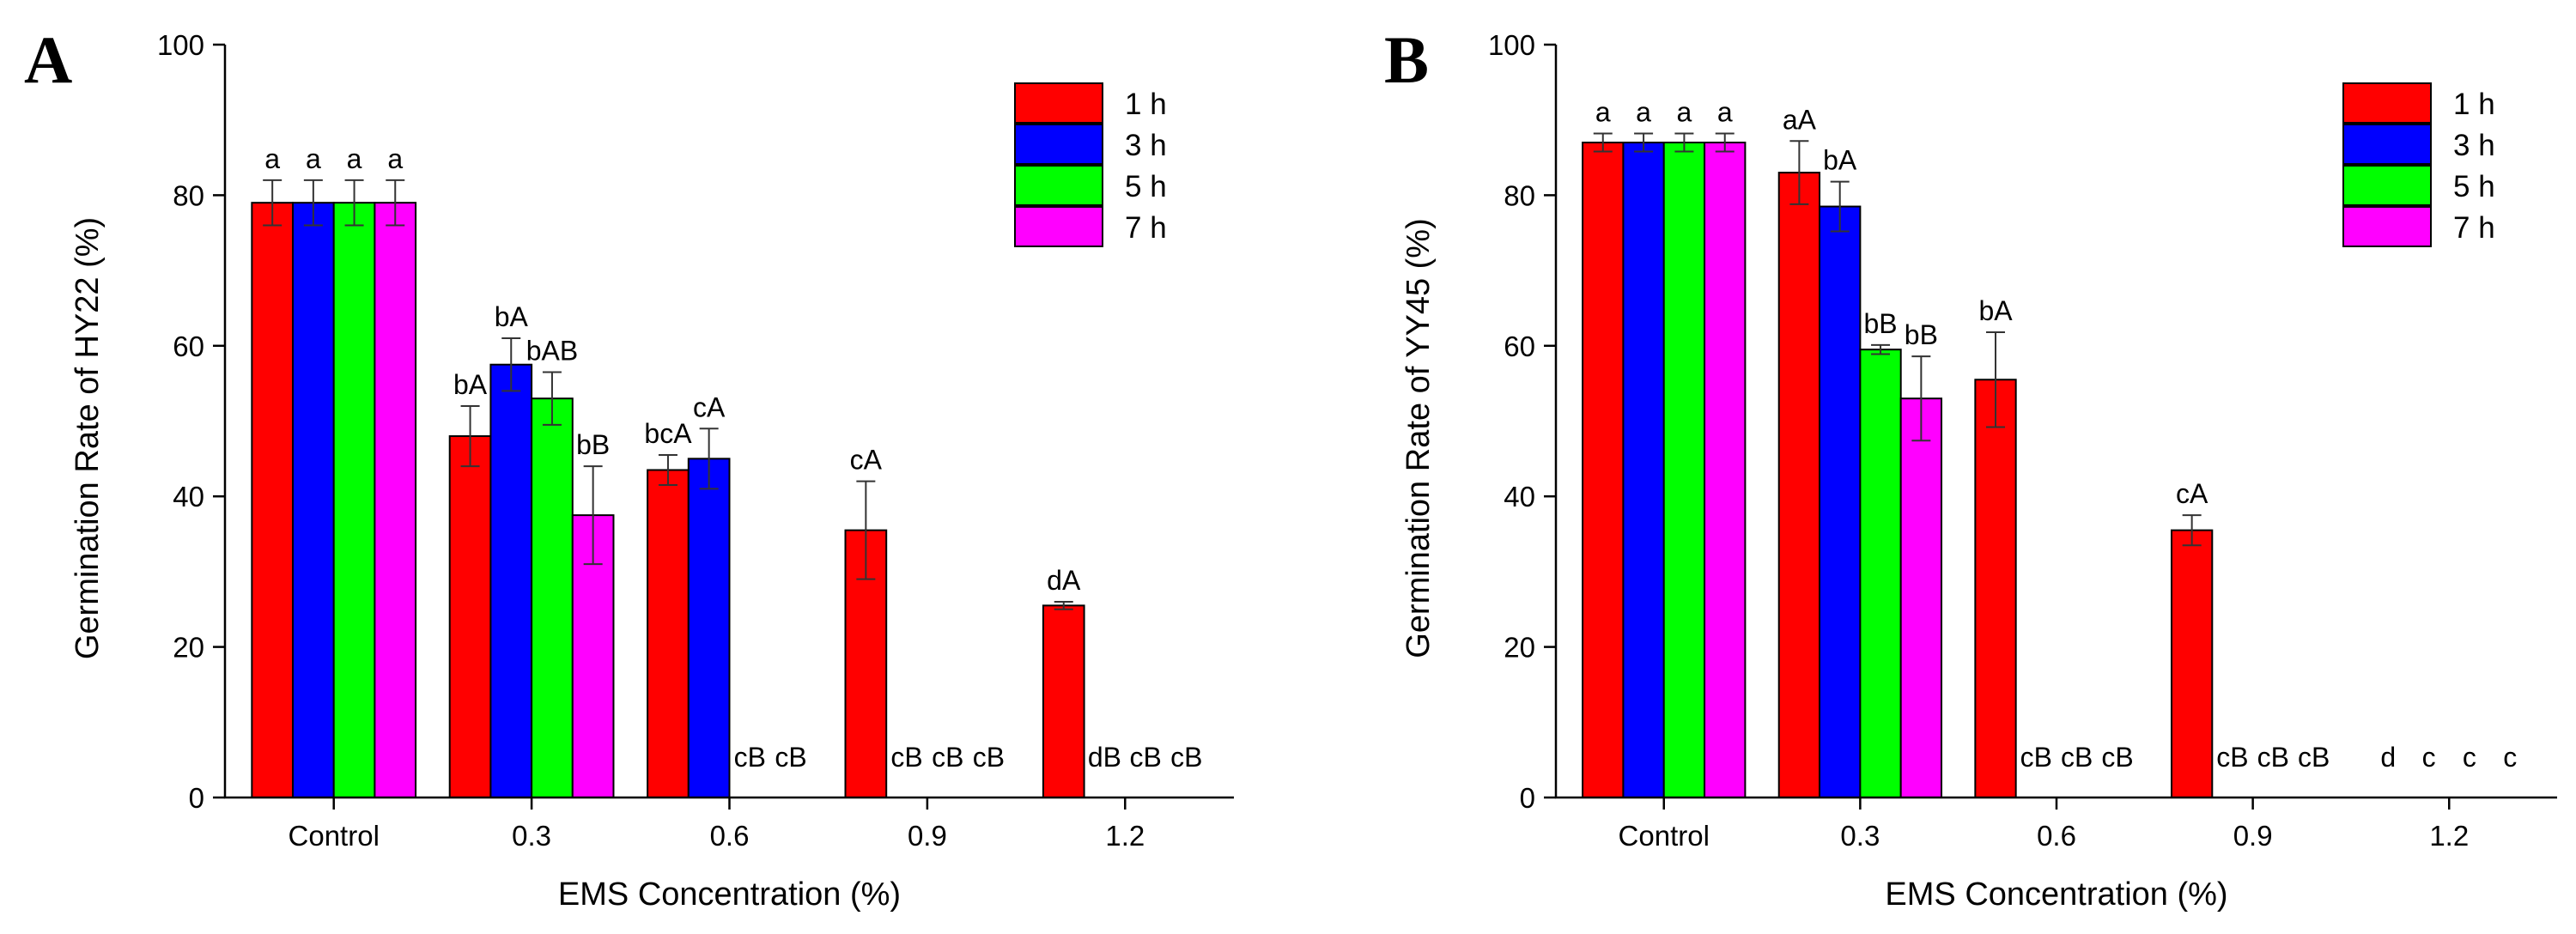 The image size is (2576, 934). Describe the element at coordinates (668, 433) in the screenshot. I see `significance-label: bcA` at that location.